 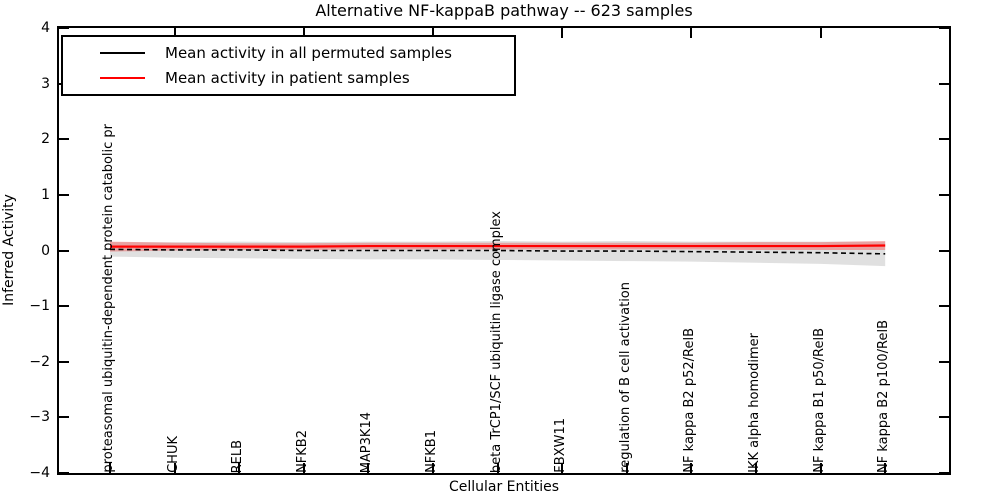 I want to click on legend-item-patient: Mean activity in patient samples, so click(x=288, y=79).